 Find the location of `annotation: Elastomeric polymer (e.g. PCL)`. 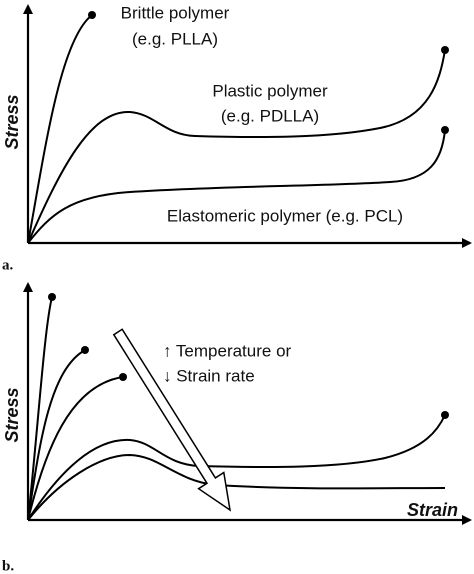

annotation: Elastomeric polymer (e.g. PCL) is located at coordinates (285, 215).